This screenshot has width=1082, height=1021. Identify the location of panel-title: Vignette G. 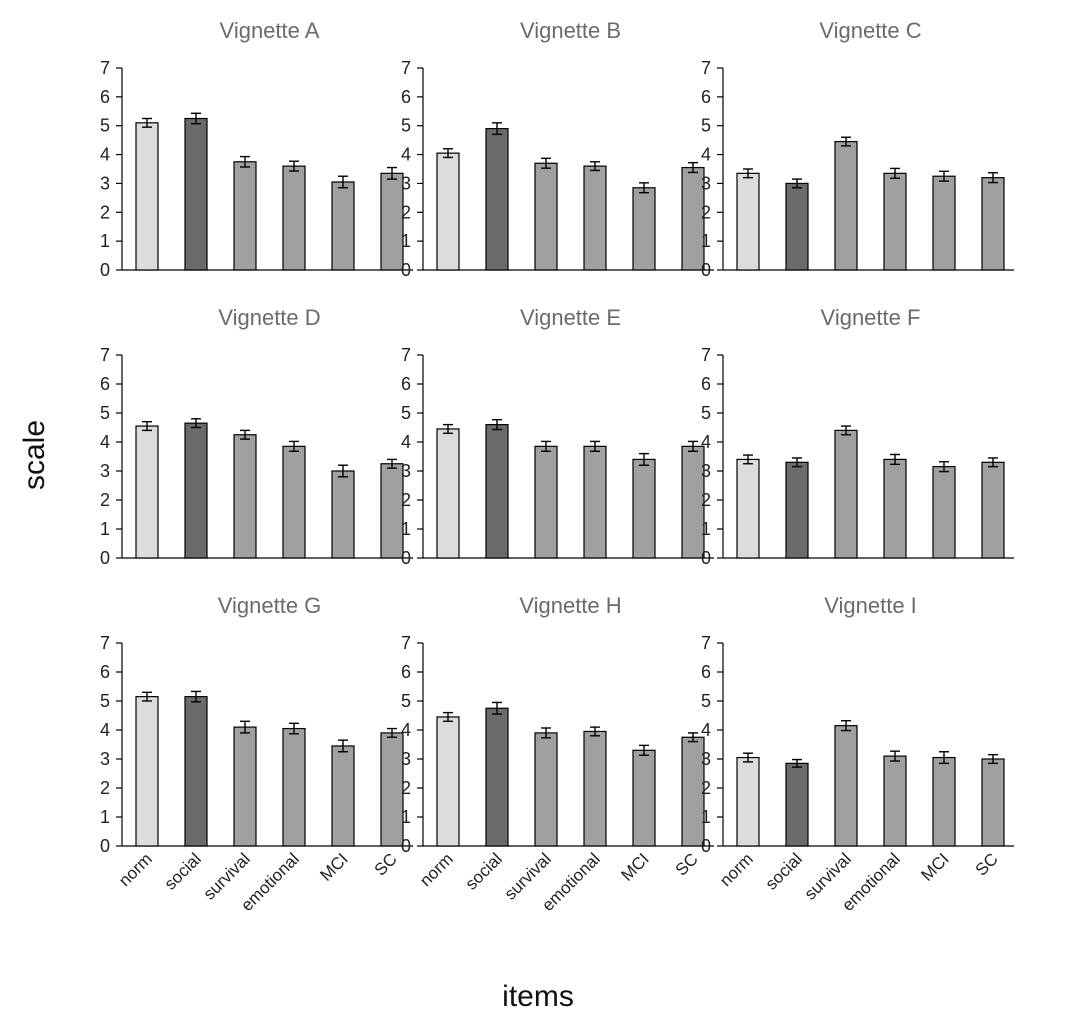
(270, 605).